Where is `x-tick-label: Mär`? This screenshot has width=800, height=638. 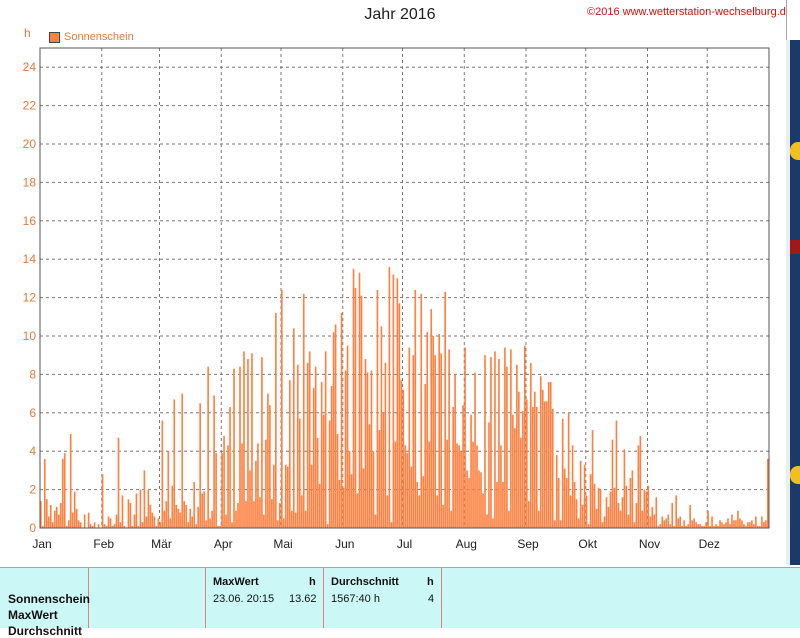 x-tick-label: Mär is located at coordinates (161, 544).